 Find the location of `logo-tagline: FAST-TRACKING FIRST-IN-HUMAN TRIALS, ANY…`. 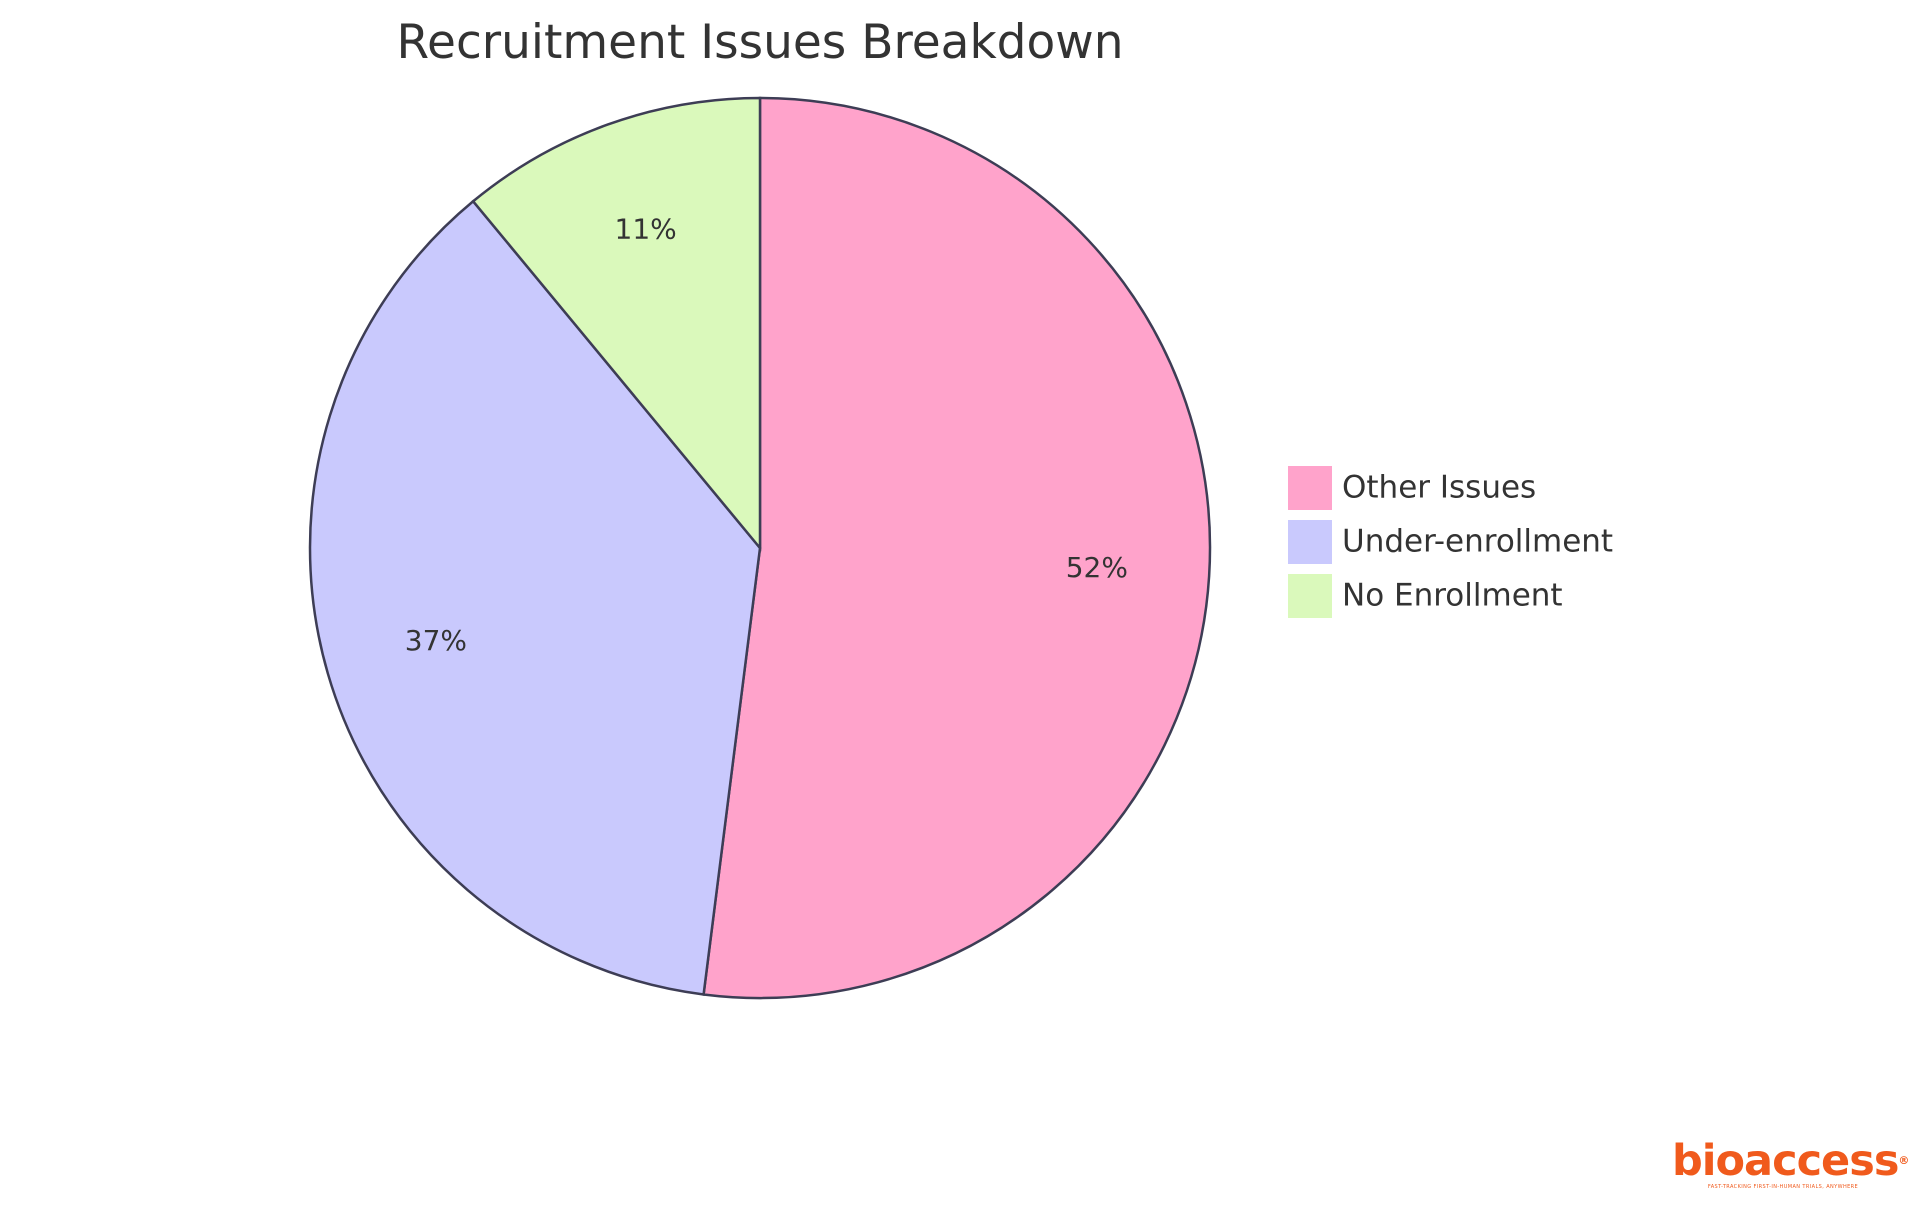

logo-tagline: FAST-TRACKING FIRST-IN-HUMAN TRIALS, ANY… is located at coordinates (1783, 1187).